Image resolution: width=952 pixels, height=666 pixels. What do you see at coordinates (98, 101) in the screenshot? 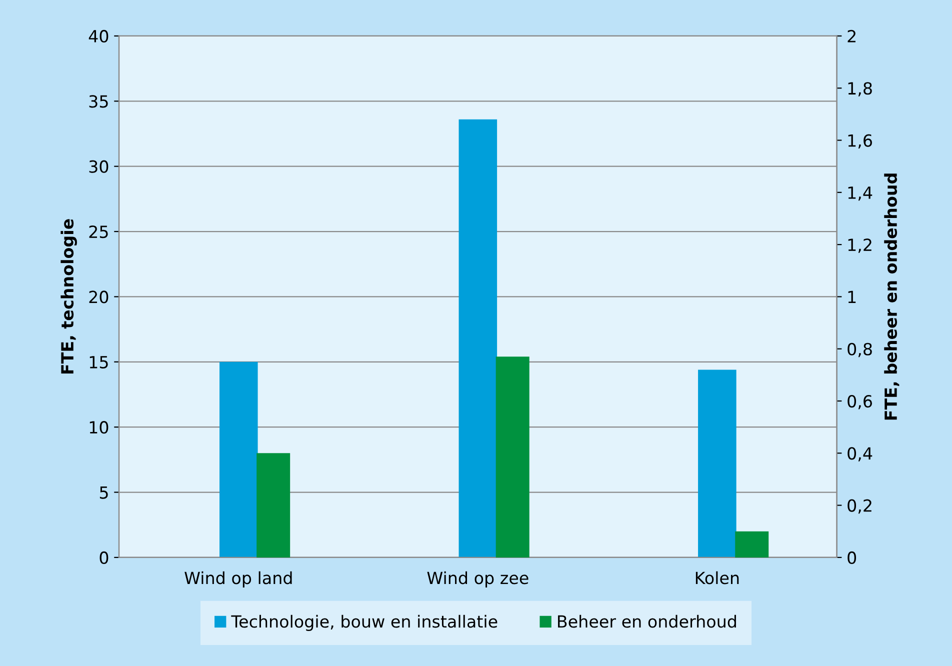
I see `y-tick-label: 35` at bounding box center [98, 101].